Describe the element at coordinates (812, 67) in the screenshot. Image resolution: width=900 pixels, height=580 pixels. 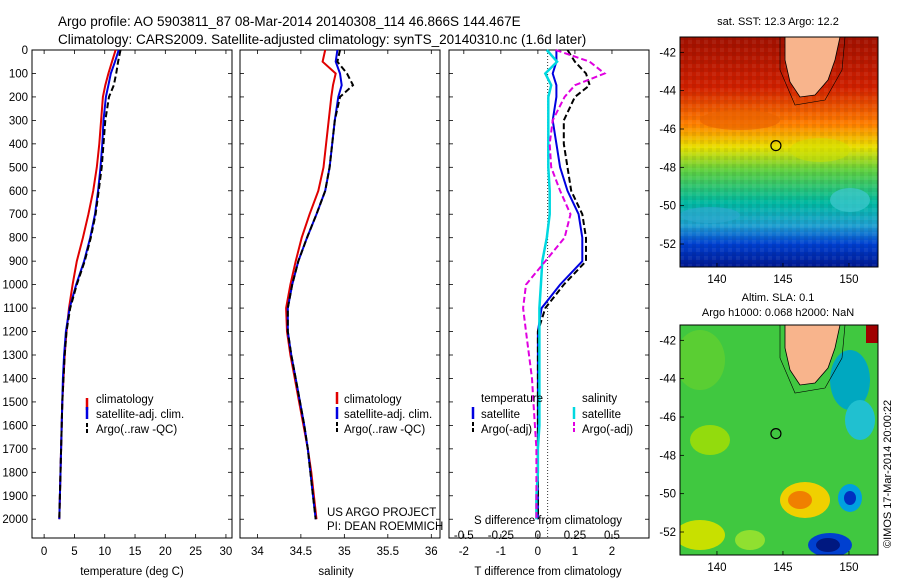
I see `tasmania-land` at that location.